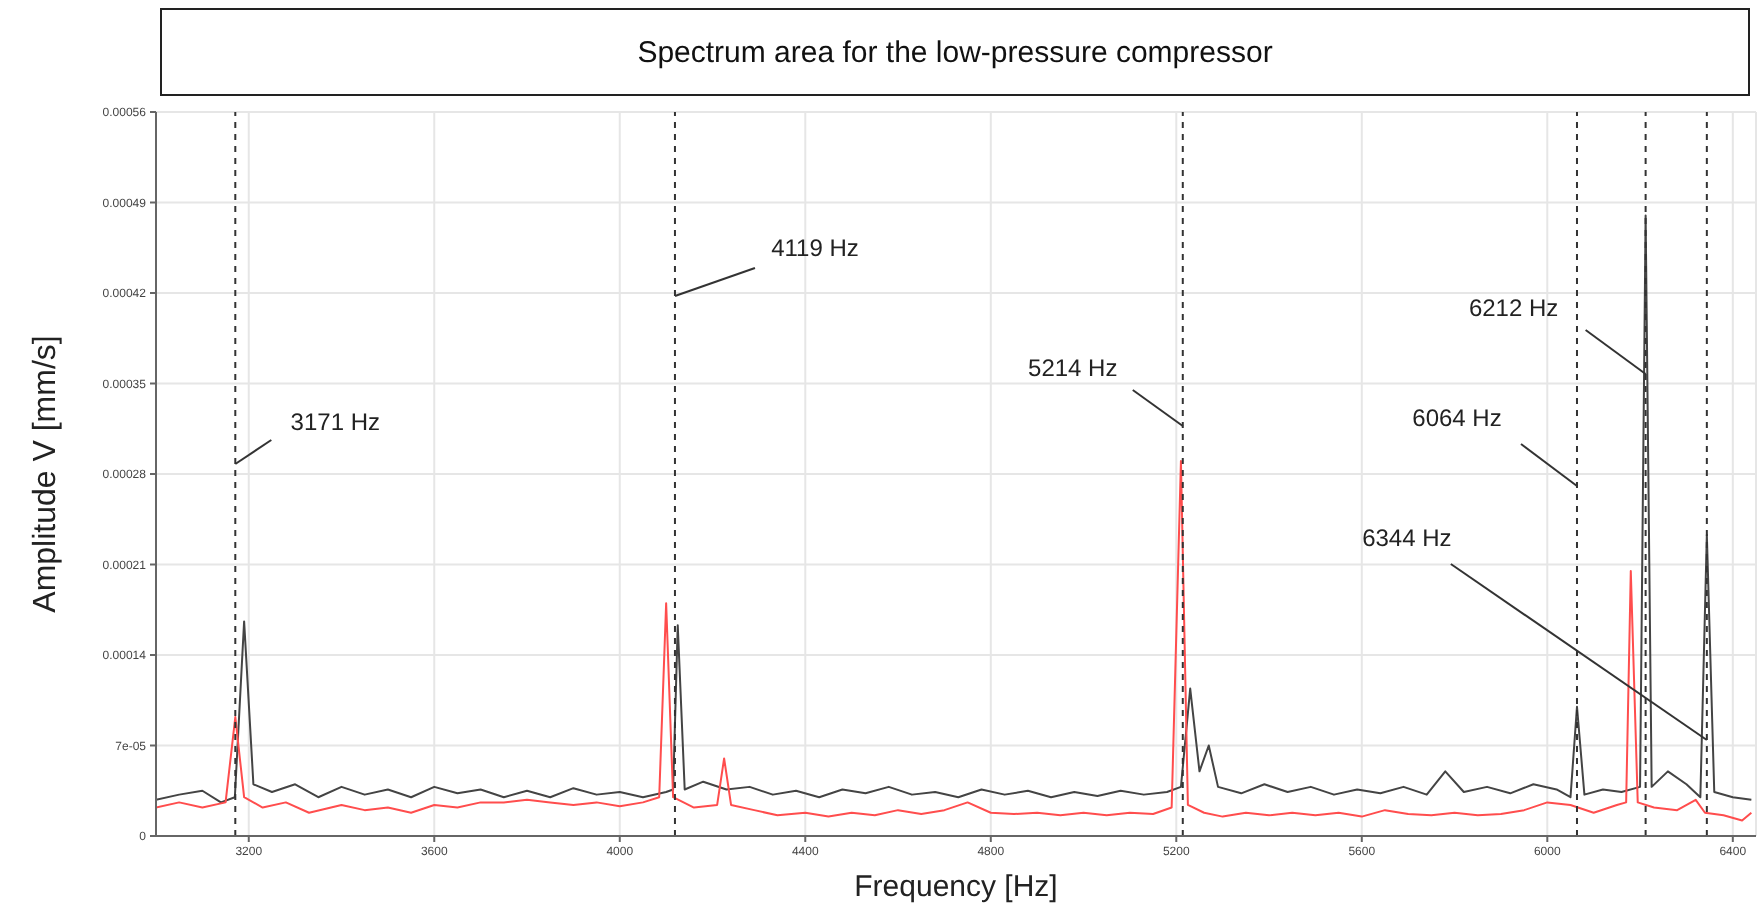 Image resolution: width=1760 pixels, height=904 pixels. Describe the element at coordinates (335, 422) in the screenshot. I see `ref-line-label: 3171 Hz` at that location.